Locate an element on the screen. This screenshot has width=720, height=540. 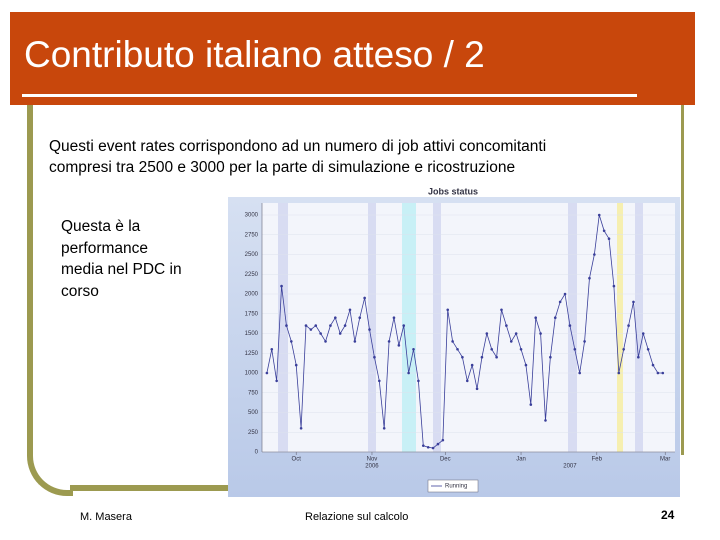
y-tick-label: 250 is located at coordinates (253, 433).